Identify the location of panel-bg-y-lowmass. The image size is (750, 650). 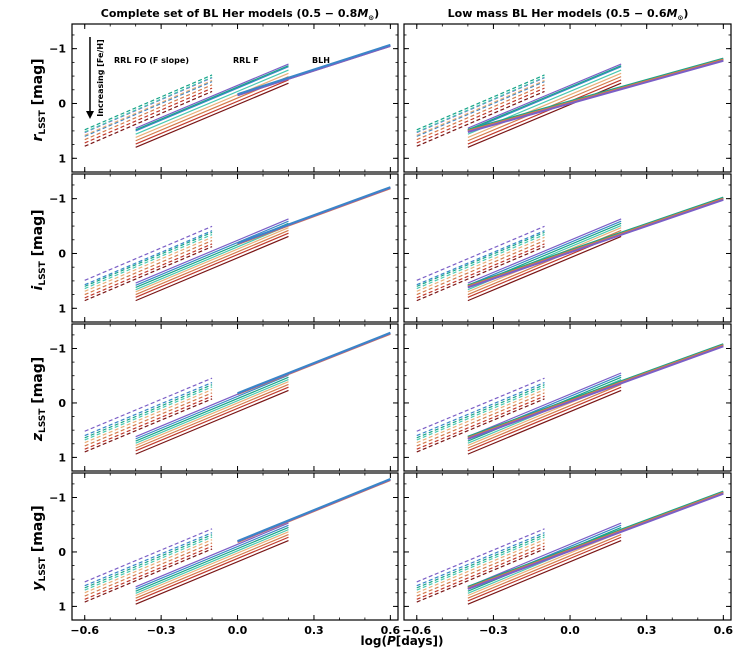
(567, 546).